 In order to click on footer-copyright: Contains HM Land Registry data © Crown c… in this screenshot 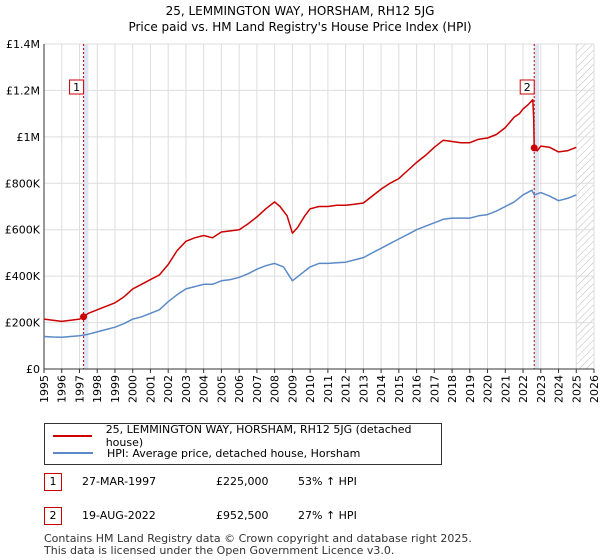, I will do `click(258, 538)`.